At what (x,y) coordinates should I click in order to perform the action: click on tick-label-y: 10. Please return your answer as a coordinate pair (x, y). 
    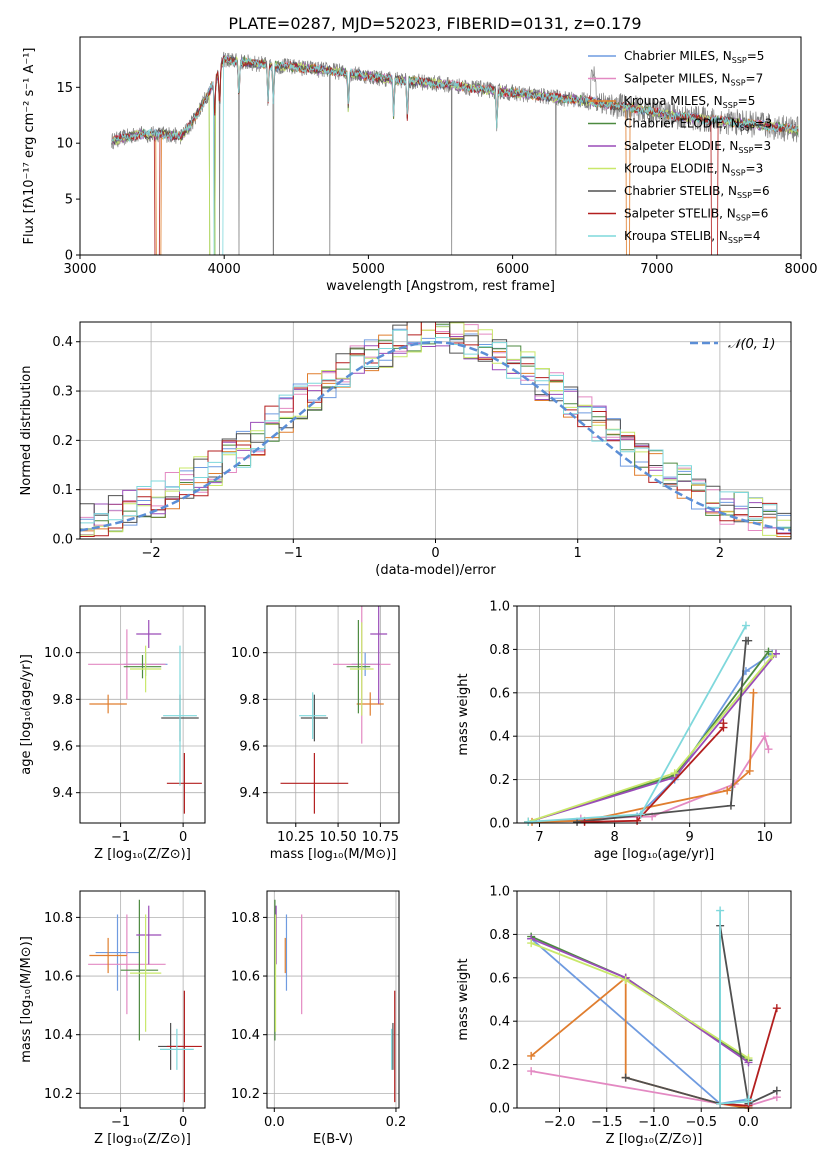
    Looking at the image, I should click on (64, 144).